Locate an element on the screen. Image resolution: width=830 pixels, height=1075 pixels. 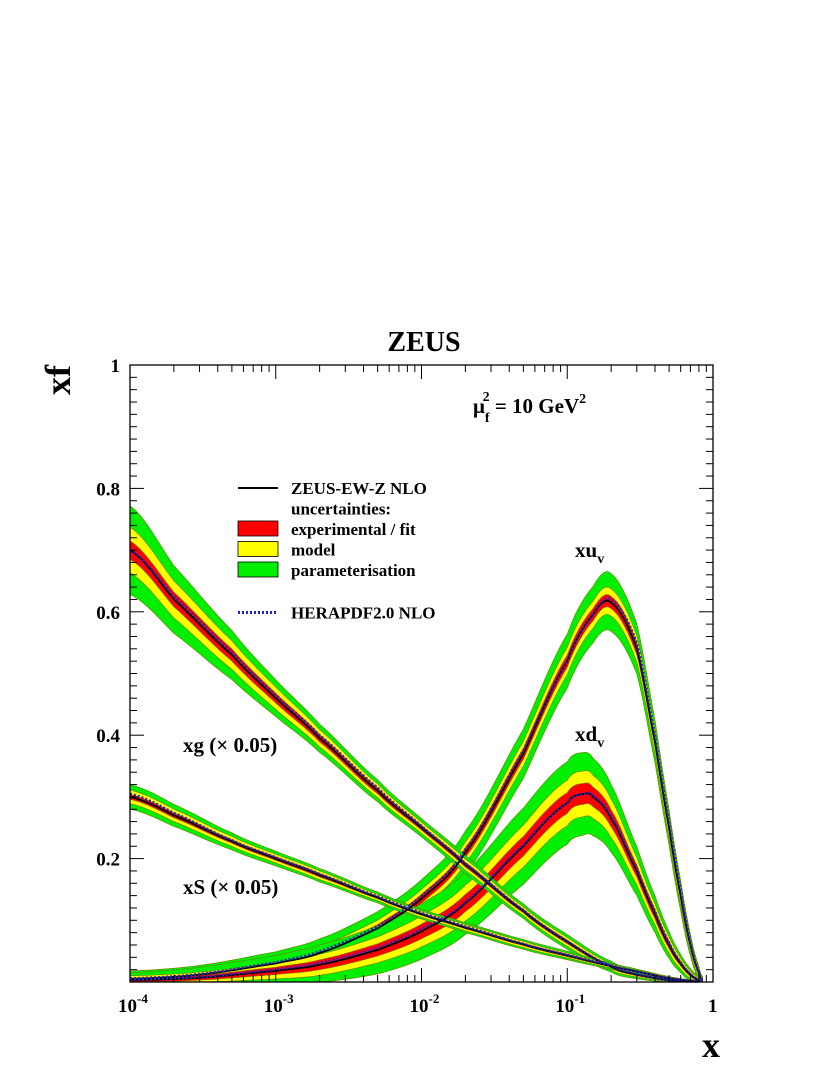
scale-annotation: μf2 = 10 GeV2 is located at coordinates (529, 408).